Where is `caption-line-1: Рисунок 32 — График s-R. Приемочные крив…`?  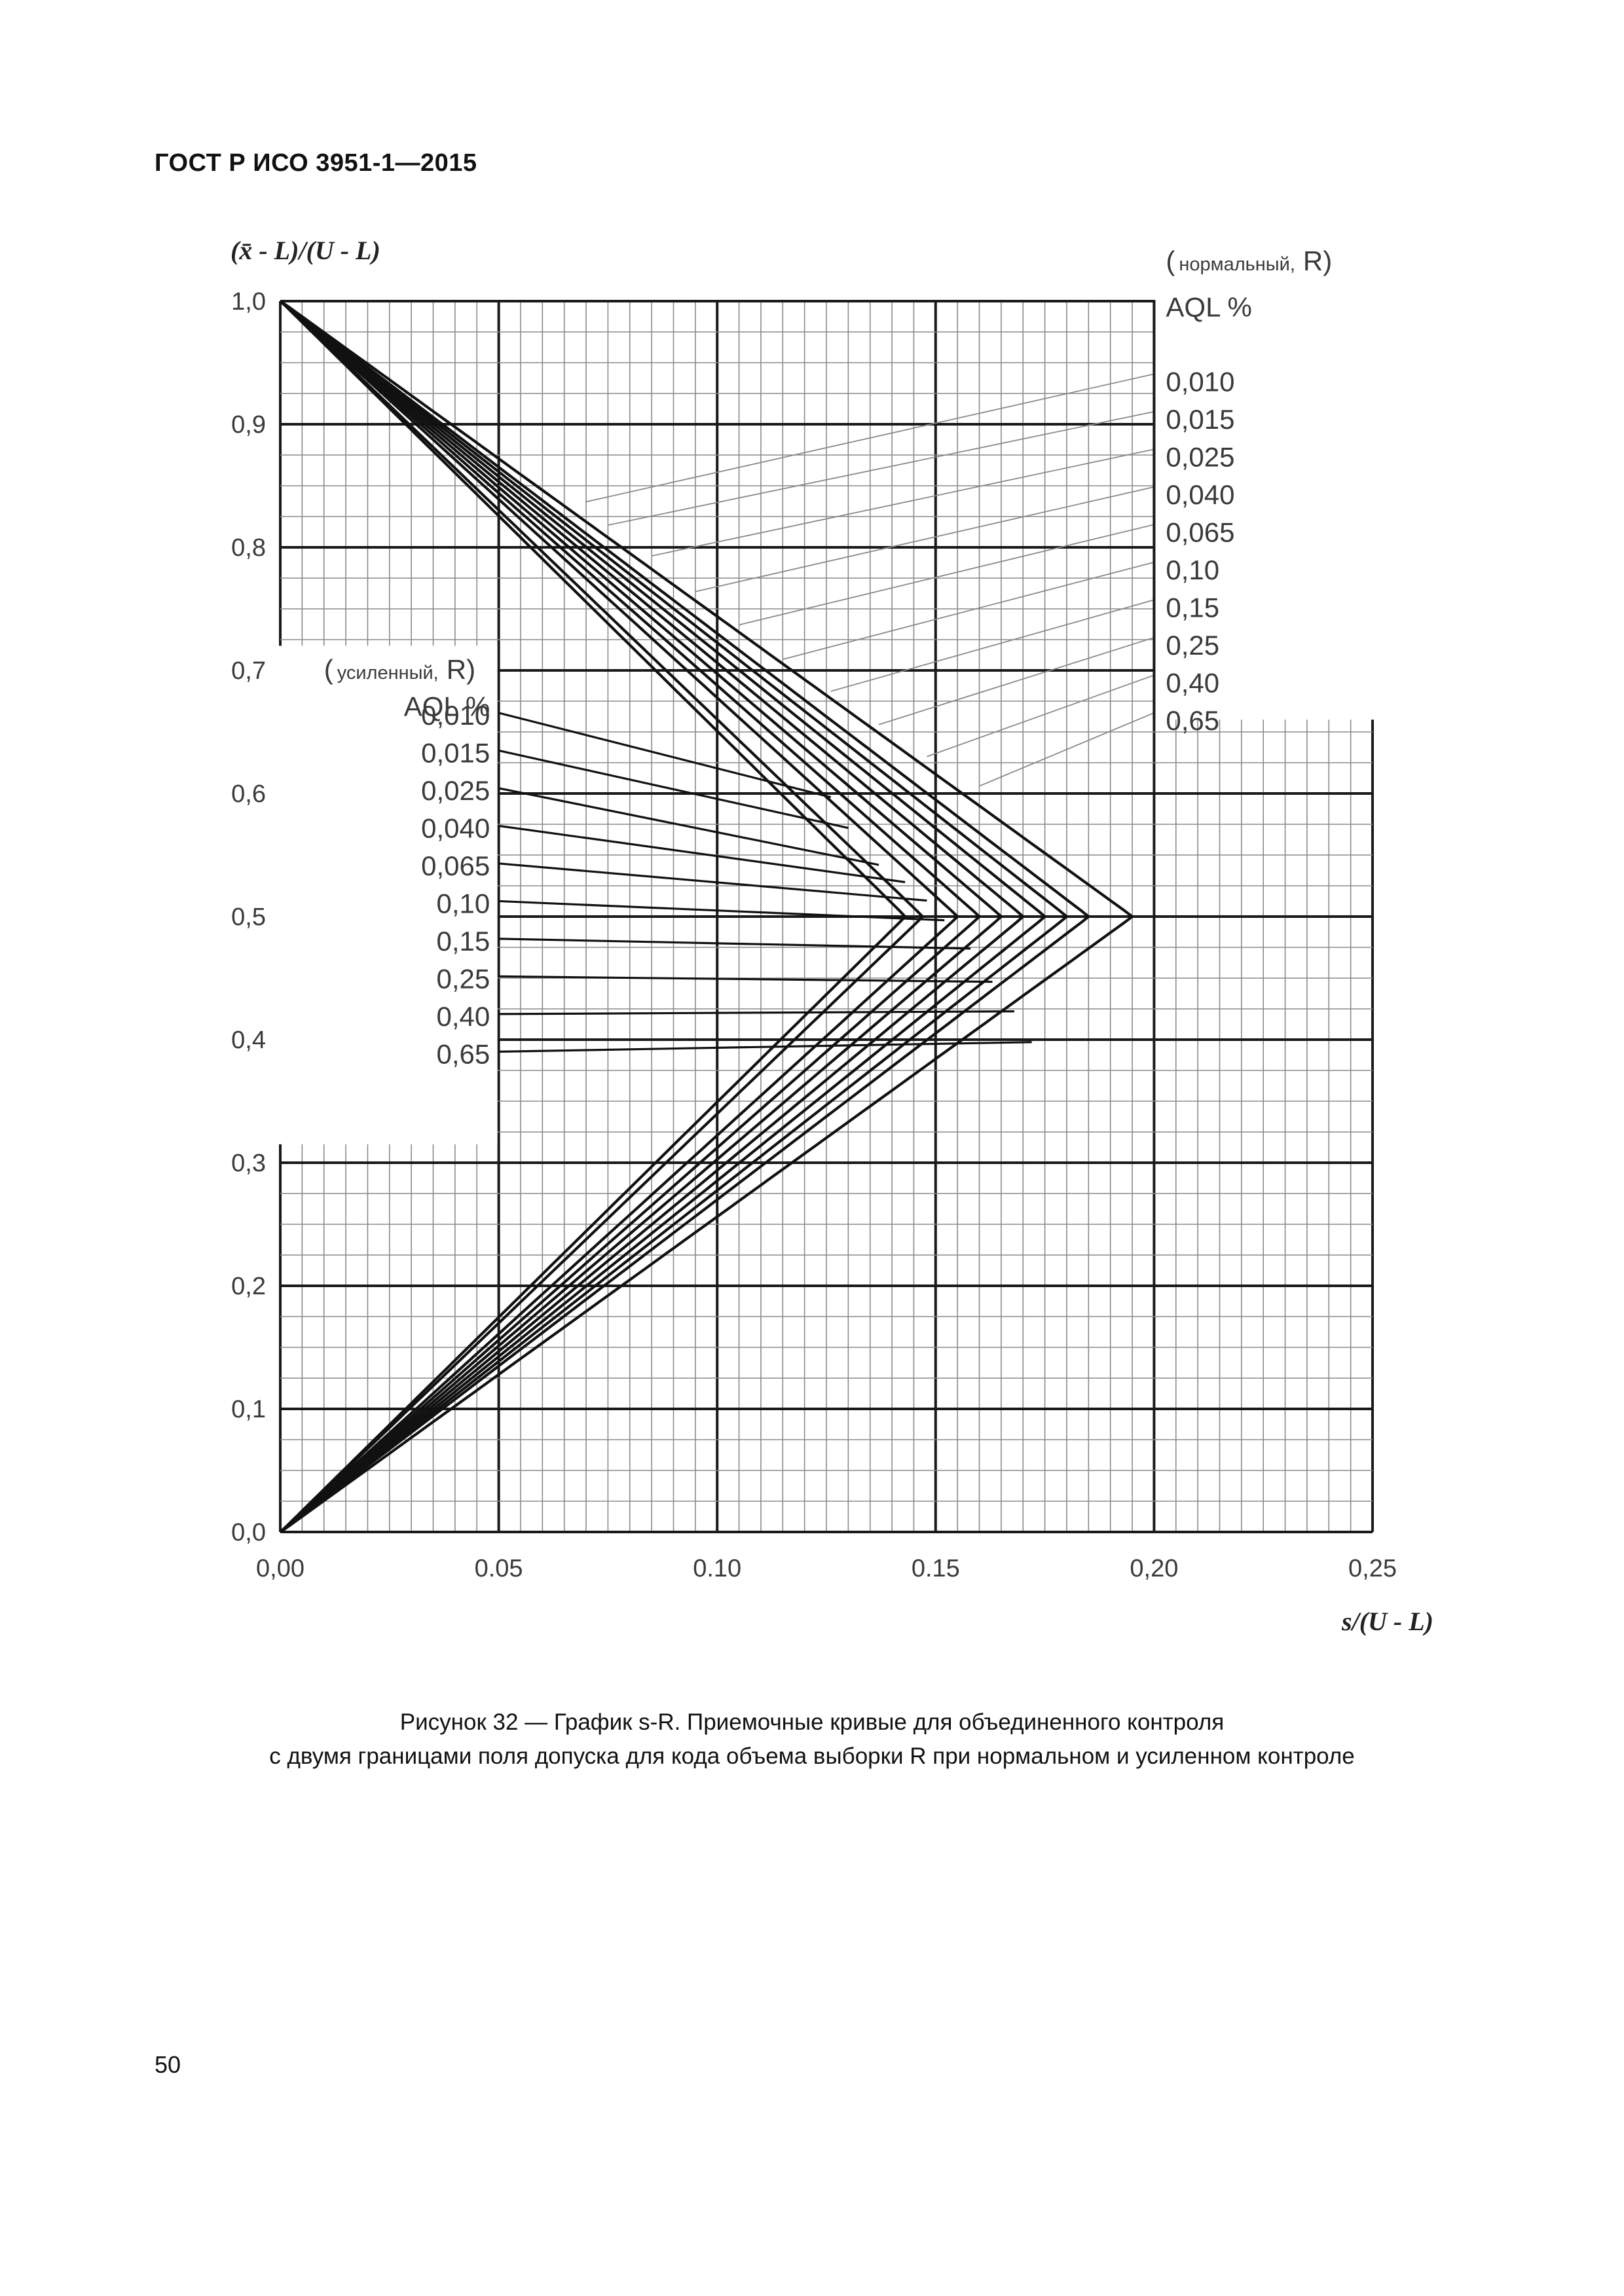 caption-line-1: Рисунок 32 — График s-R. Приемочные крив… is located at coordinates (812, 1722).